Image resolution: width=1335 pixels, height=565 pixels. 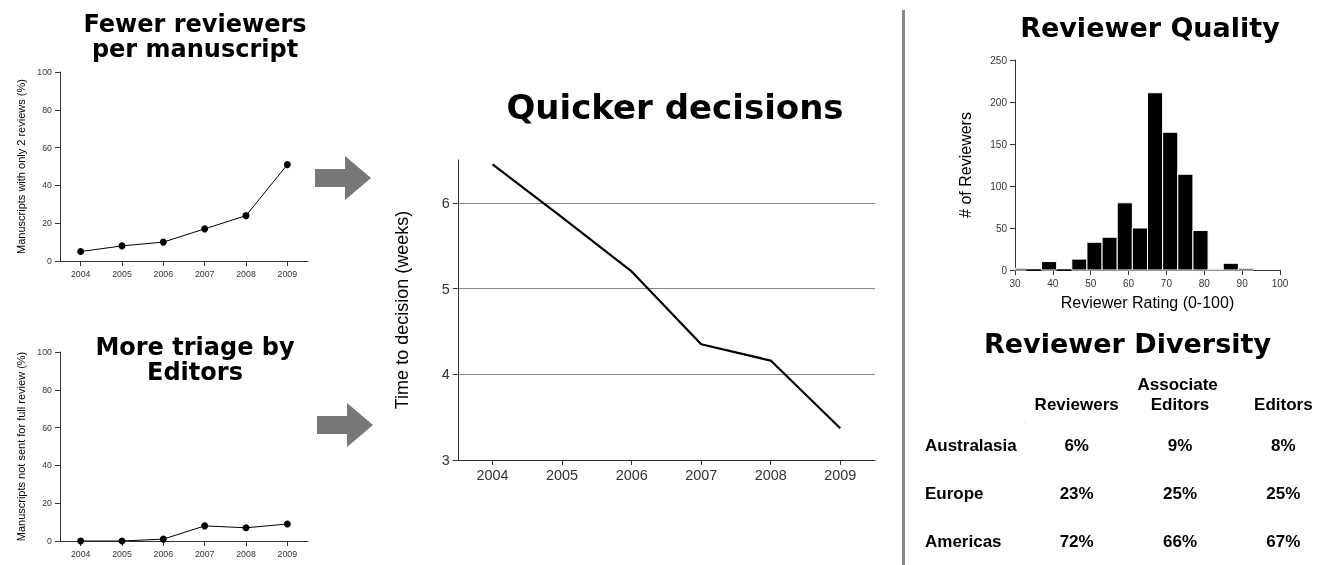 What do you see at coordinates (954, 493) in the screenshot?
I see `y-tick-label: Europe` at bounding box center [954, 493].